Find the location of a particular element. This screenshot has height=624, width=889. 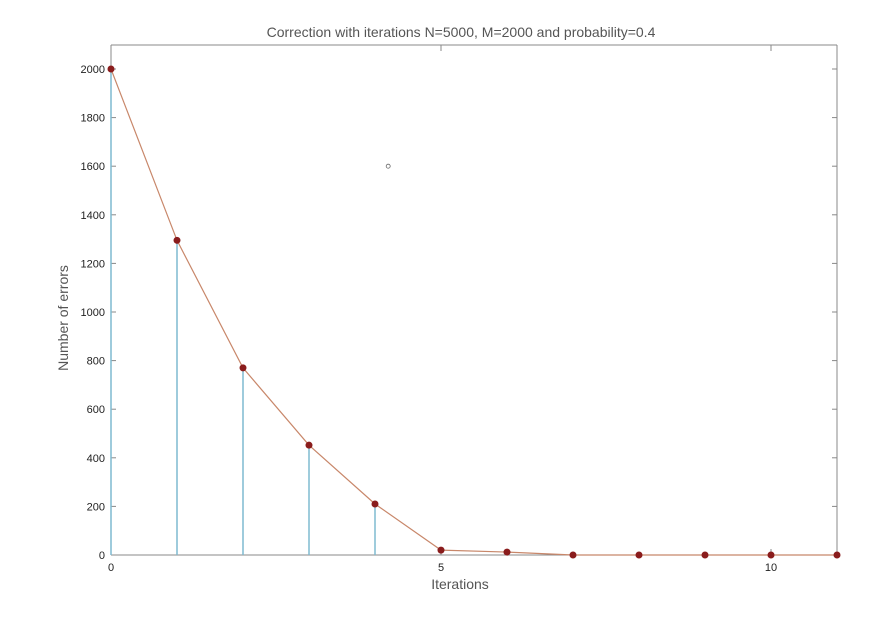

y-tick-label: 800 is located at coordinates (96, 362).